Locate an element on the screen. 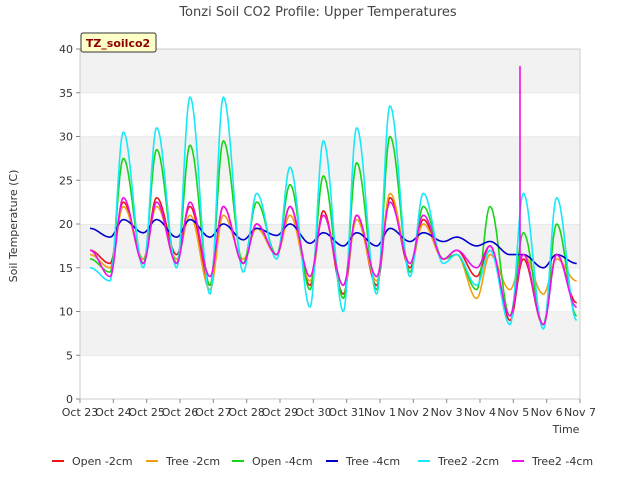  legend-label: Open -2cm is located at coordinates (102, 461).